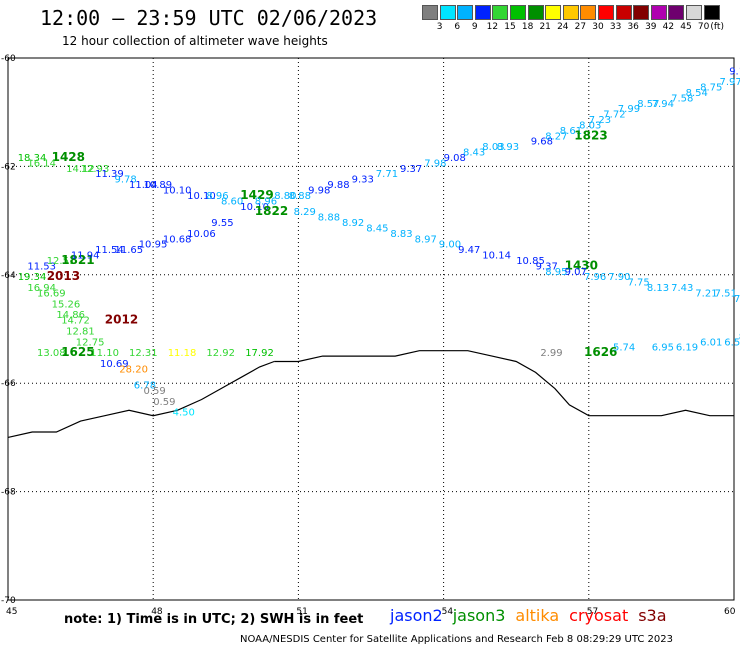 The height and width of the screenshot is (650, 740). Describe the element at coordinates (504, 383) in the screenshot. I see `coastline` at that location.